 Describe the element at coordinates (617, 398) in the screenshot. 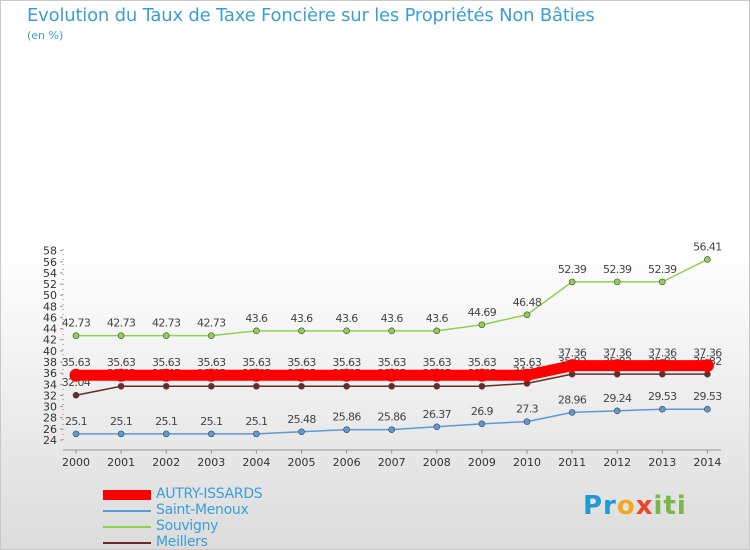

I see `data-label: 29.24` at that location.